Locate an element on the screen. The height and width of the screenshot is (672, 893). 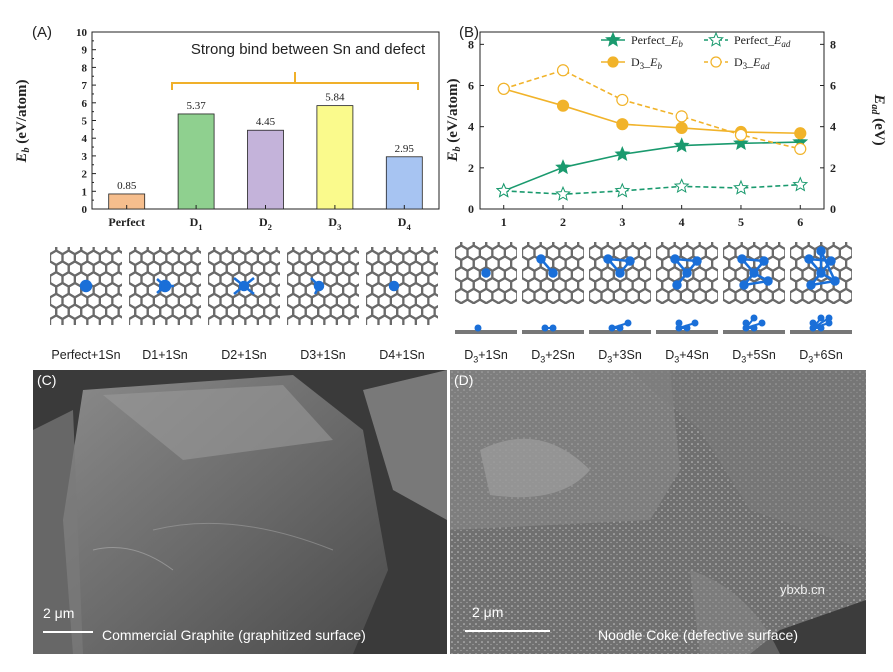
y-tick-label: 6 is located at coordinates (85, 104).